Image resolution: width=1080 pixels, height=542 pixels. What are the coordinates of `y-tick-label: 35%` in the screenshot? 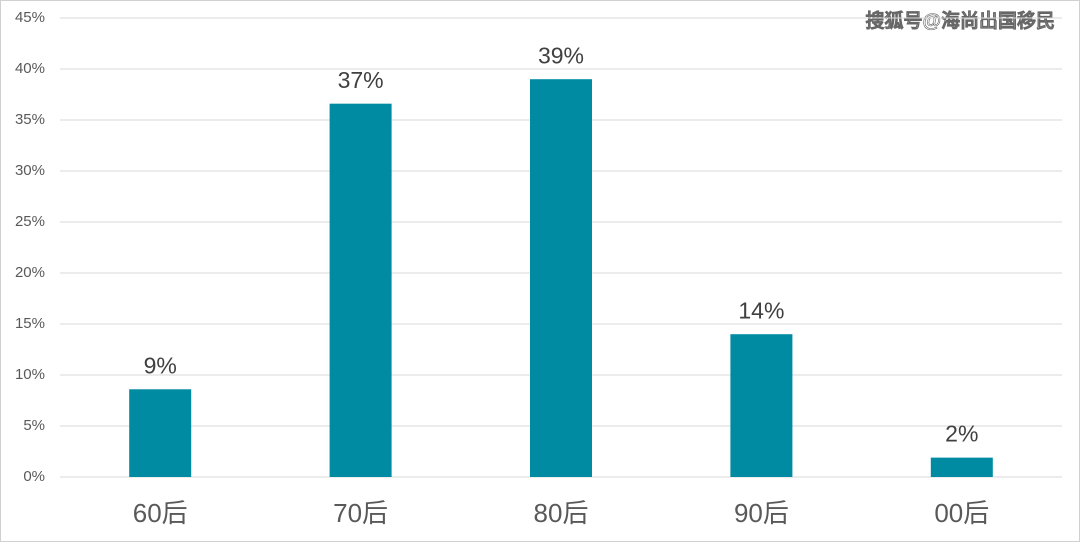 It's located at (30, 119).